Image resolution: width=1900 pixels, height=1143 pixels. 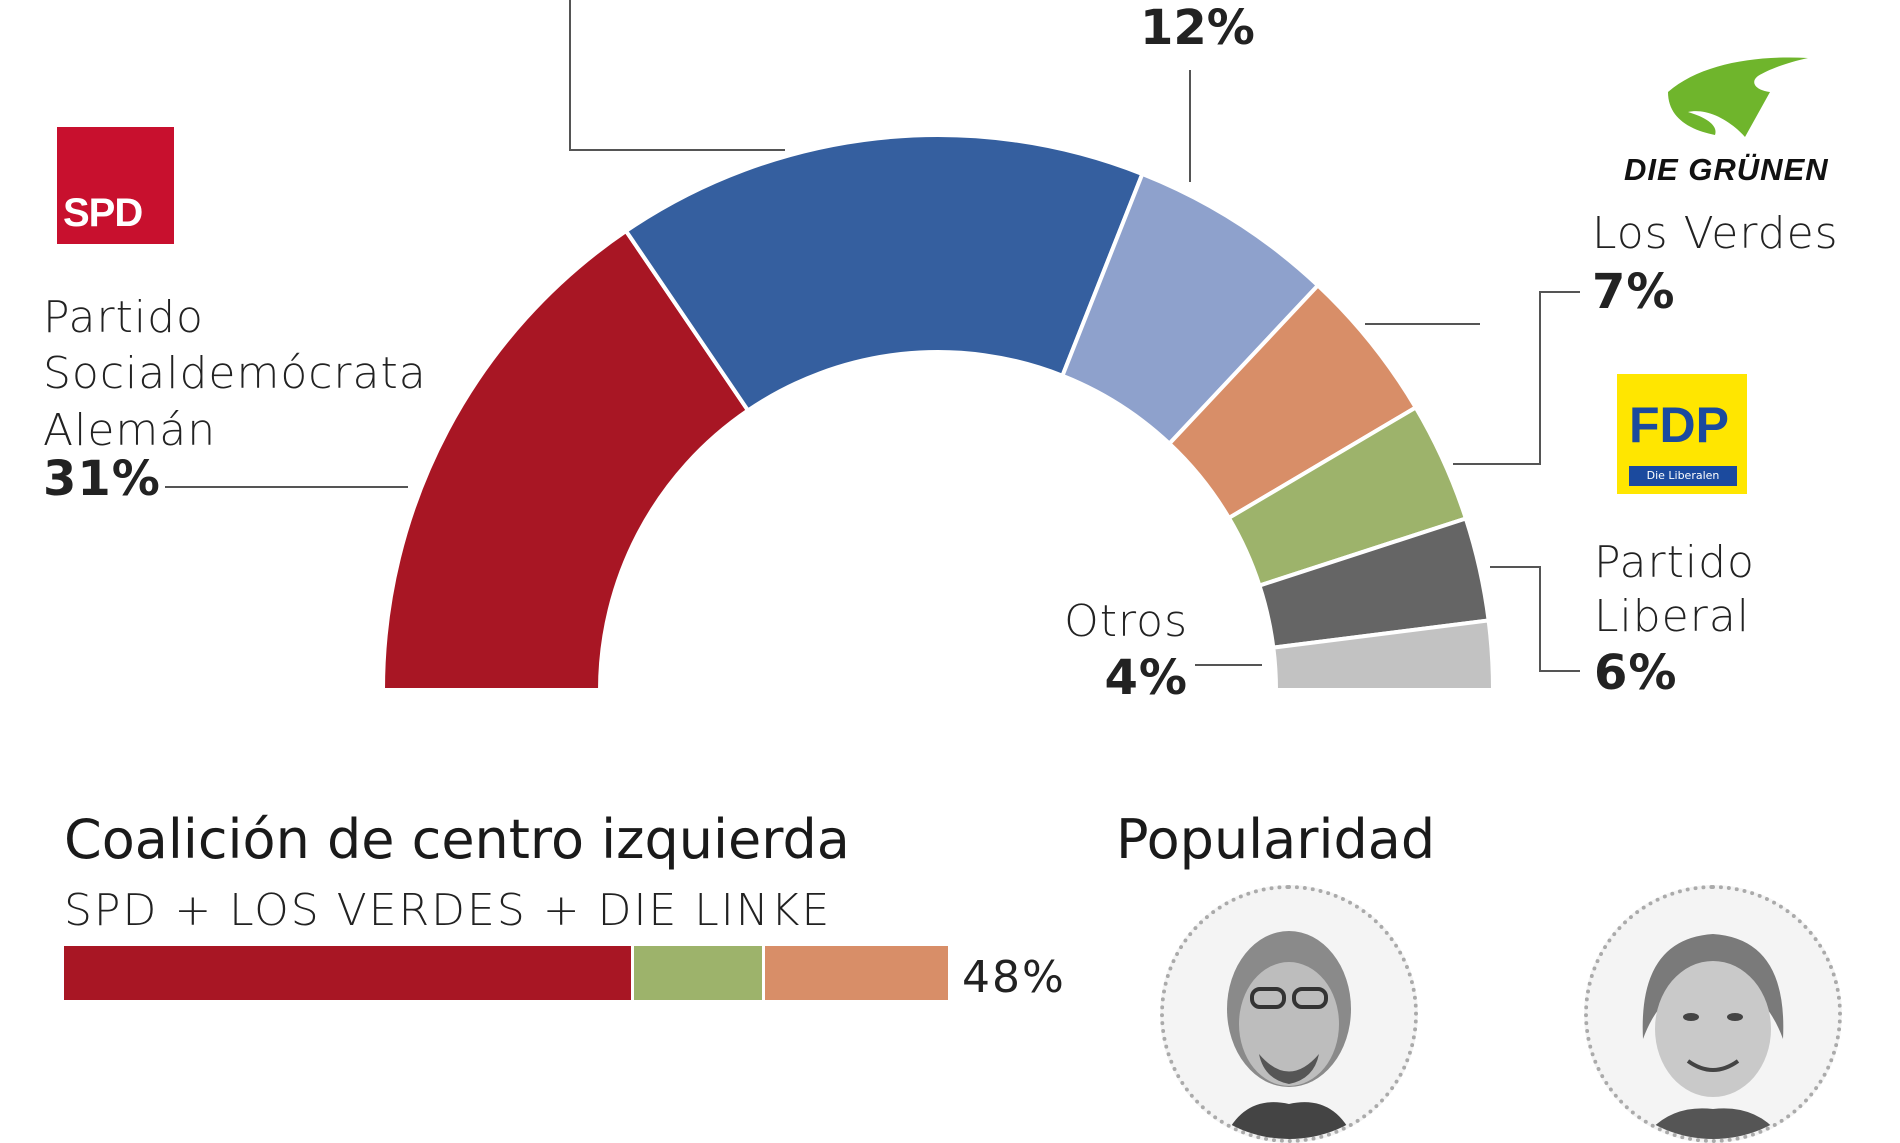 What do you see at coordinates (115, 185) in the screenshot?
I see `spd-logo: SPD` at bounding box center [115, 185].